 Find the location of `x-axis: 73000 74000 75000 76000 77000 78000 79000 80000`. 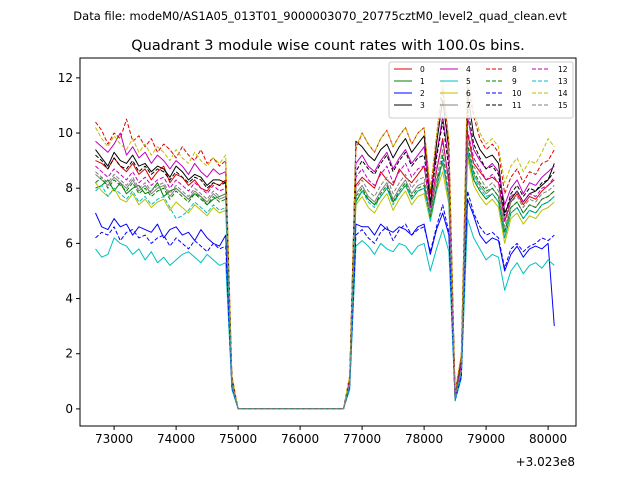

x-axis: 73000 74000 75000 76000 77000 78000 79000 80000 is located at coordinates (331, 436).